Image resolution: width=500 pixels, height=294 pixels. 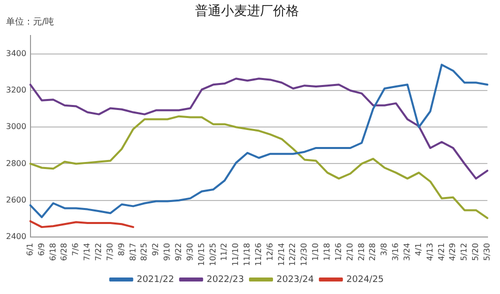 What do you see at coordinates (349, 251) in the screenshot?
I see `x-tick-label: 2/10` at bounding box center [349, 251].